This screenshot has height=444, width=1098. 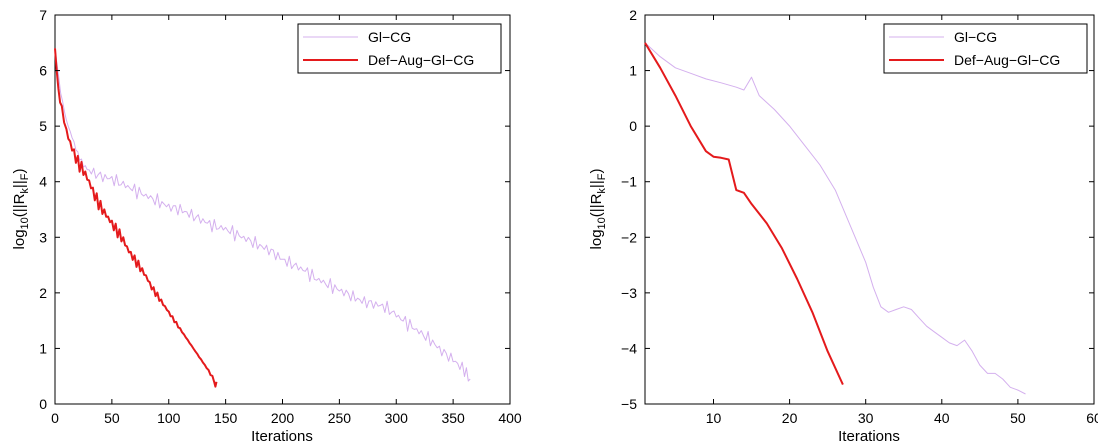 What do you see at coordinates (866, 418) in the screenshot?
I see `x-tick-label: 30` at bounding box center [866, 418].